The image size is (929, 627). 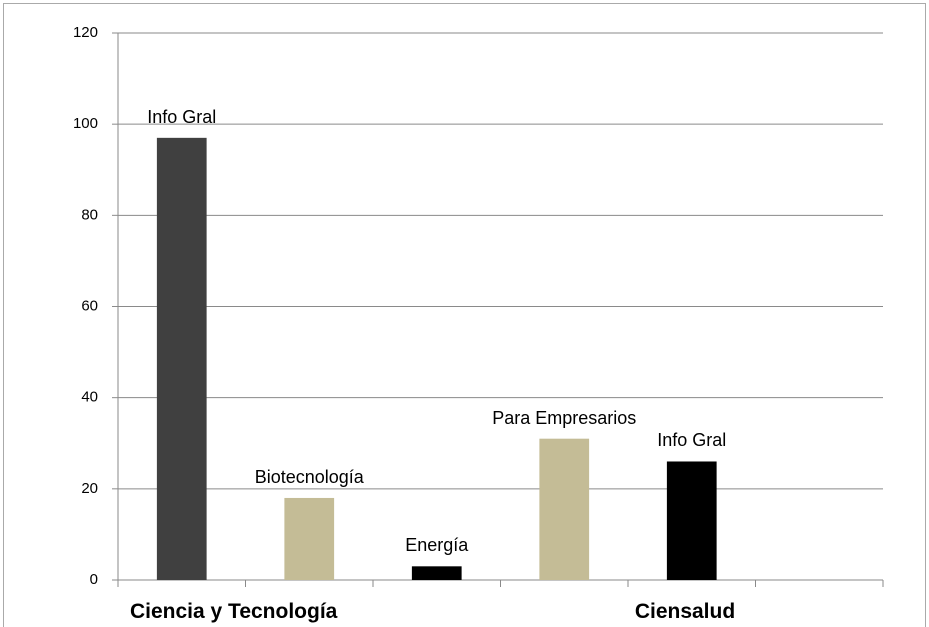 What do you see at coordinates (89, 305) in the screenshot?
I see `y-tick-label: 60` at bounding box center [89, 305].